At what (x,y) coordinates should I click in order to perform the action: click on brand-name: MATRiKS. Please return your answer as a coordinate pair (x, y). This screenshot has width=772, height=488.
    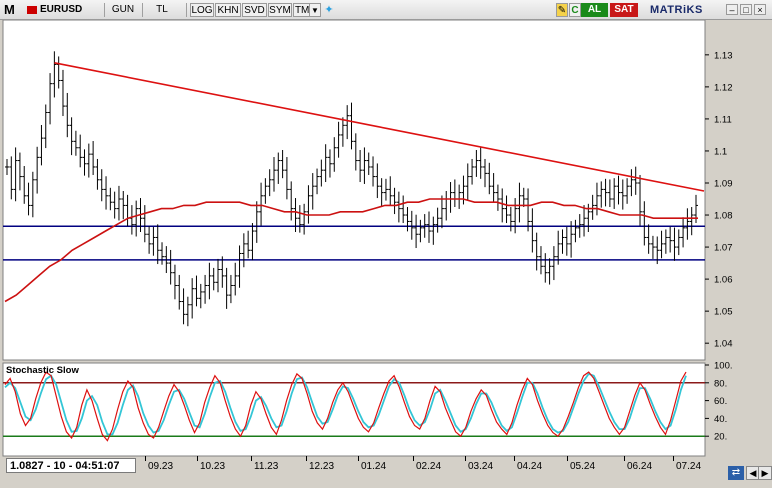
    Looking at the image, I should click on (676, 10).